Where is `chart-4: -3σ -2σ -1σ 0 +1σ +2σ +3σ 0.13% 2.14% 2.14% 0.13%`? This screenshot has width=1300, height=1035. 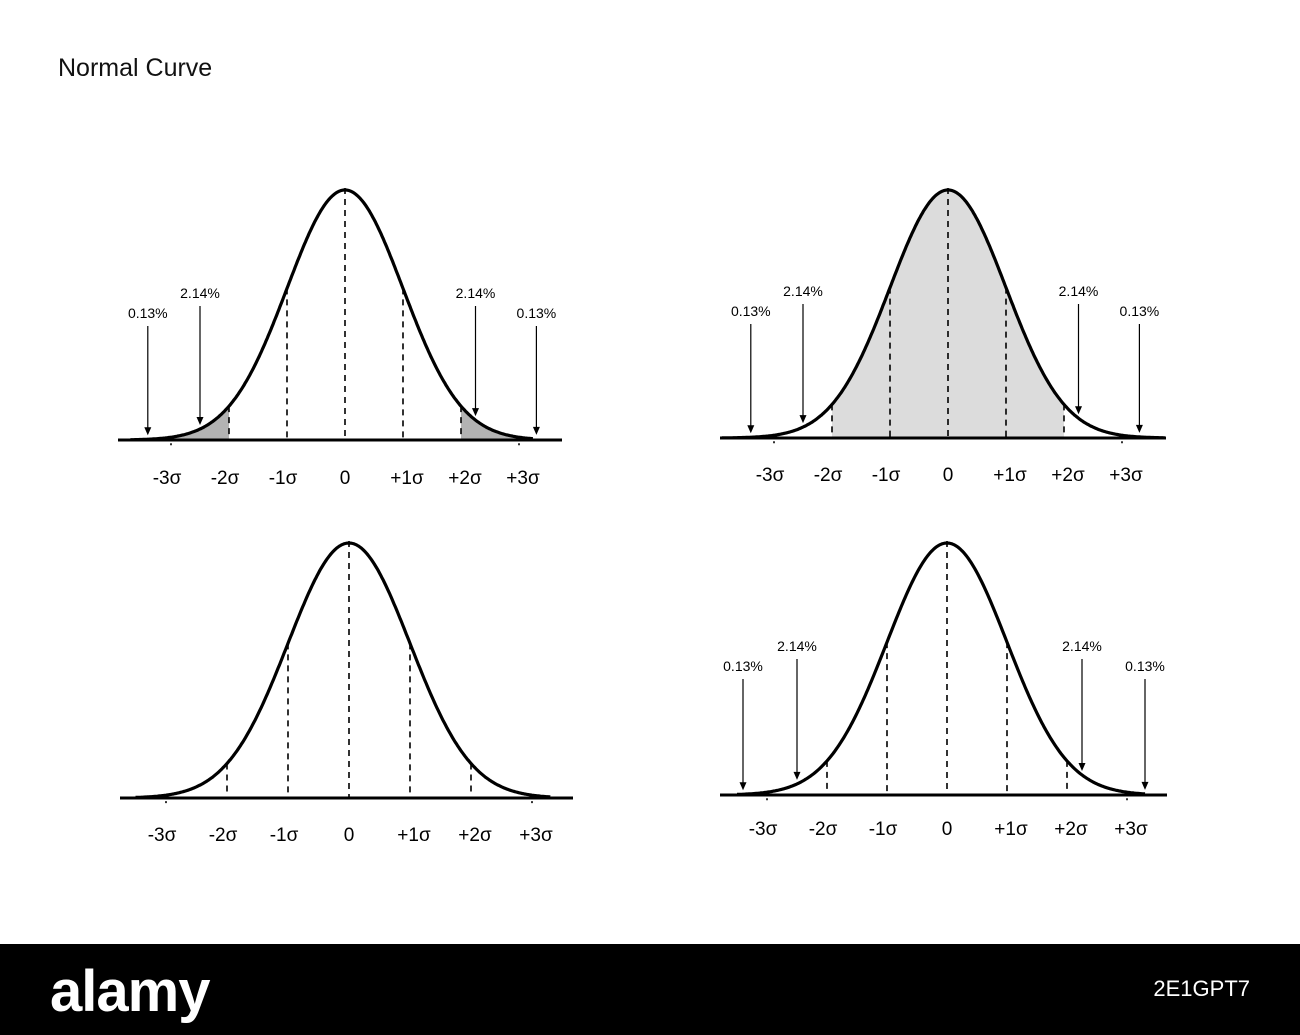
chart-4: -3σ -2σ -1σ 0 +1σ +2σ +3σ 0.13% 2.14% 2.14% 0.13% is located at coordinates (943, 690).